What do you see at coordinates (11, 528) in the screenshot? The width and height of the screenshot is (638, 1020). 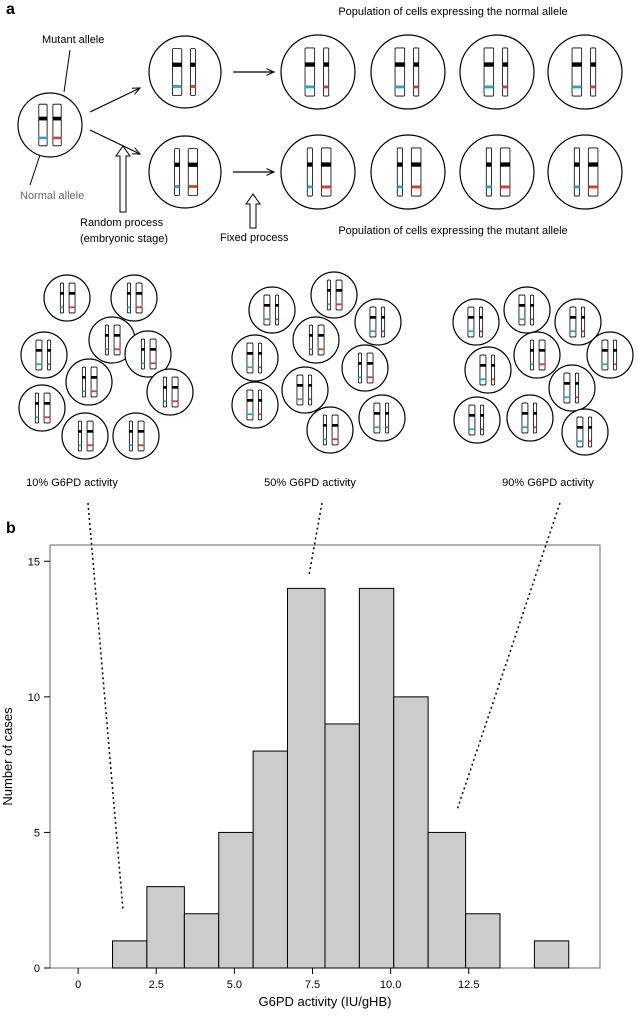 I see `panel-label: b` at bounding box center [11, 528].